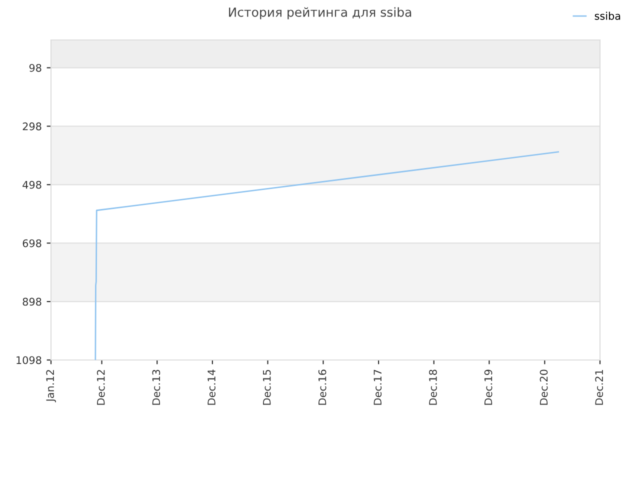 The height and width of the screenshot is (480, 640). Describe the element at coordinates (100, 387) in the screenshot. I see `x-tick-label: Dec.12` at that location.